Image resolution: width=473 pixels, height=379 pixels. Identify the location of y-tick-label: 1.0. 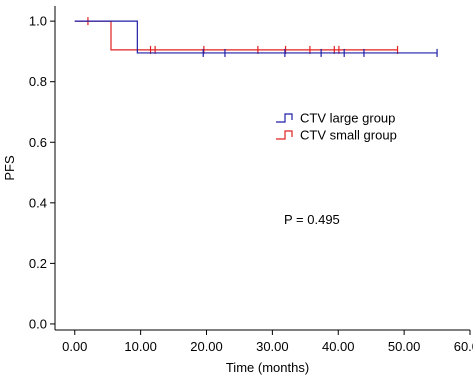
(38, 21).